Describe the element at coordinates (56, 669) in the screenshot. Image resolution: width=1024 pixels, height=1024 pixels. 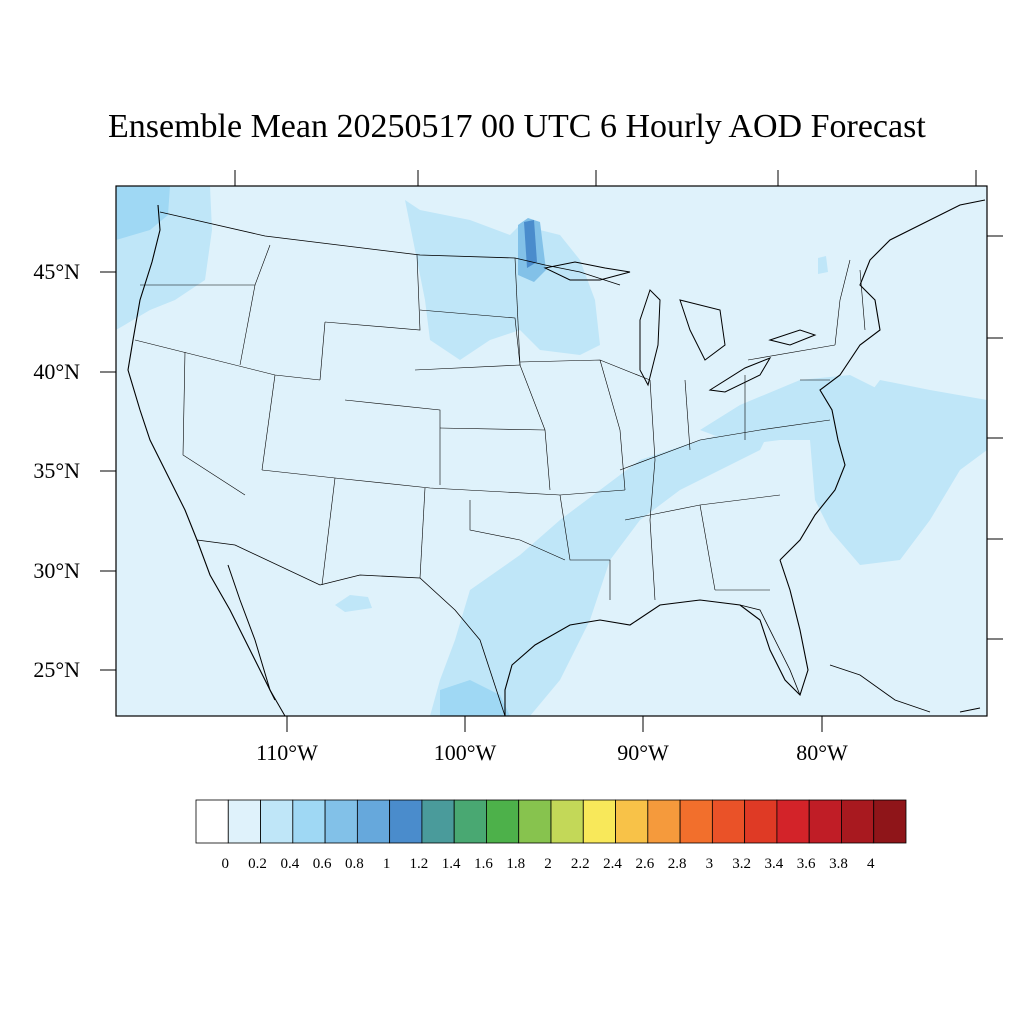
I see `lat-label-25n: 25°N` at that location.